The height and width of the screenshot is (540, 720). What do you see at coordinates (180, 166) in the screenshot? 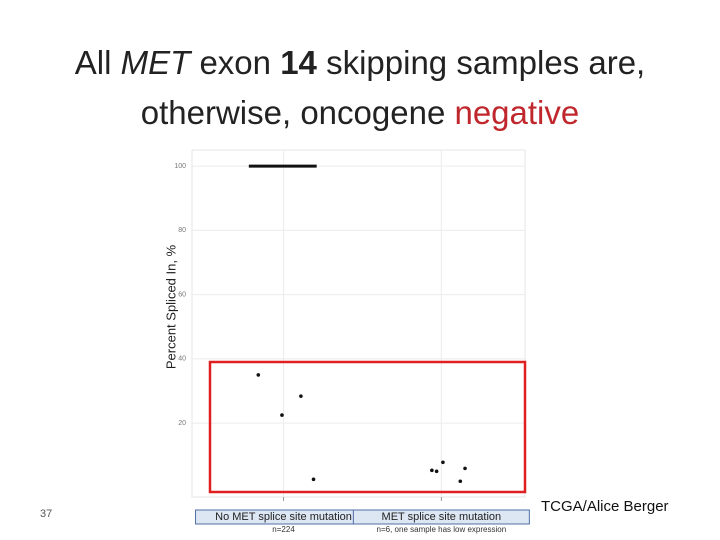
I see `y-tick-label: 100` at bounding box center [180, 166].